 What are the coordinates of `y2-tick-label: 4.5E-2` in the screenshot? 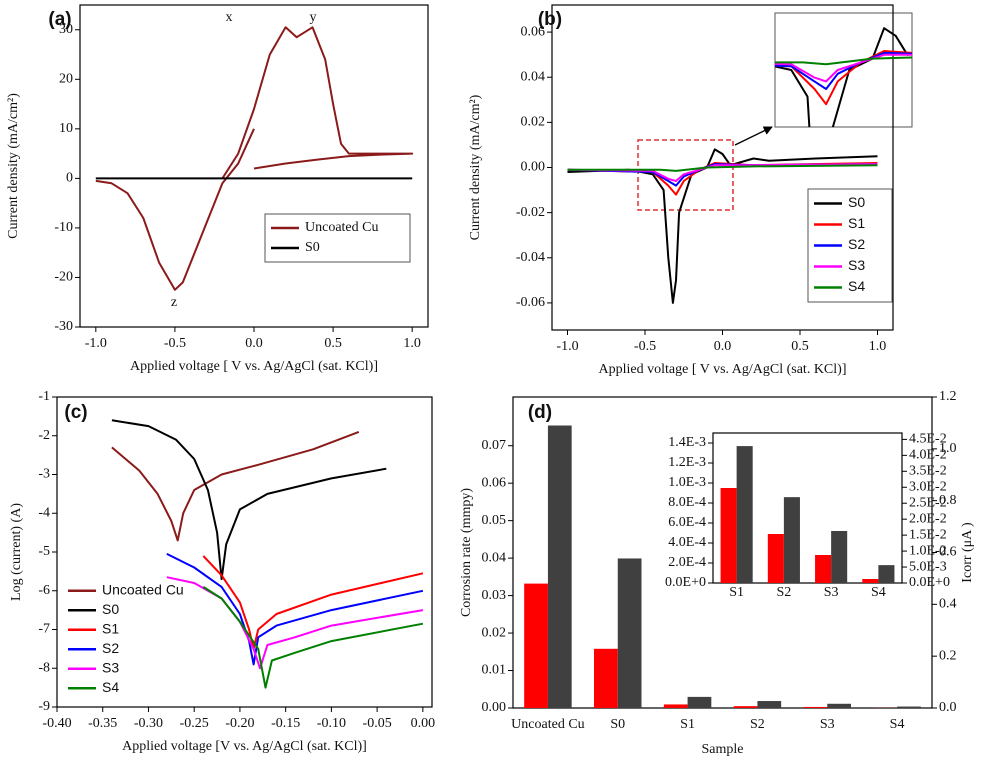 It's located at (928, 439).